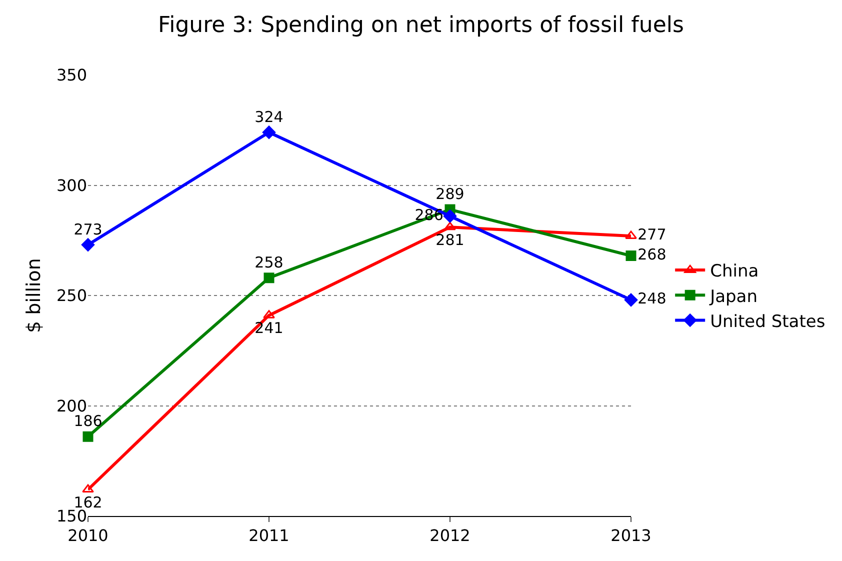  What do you see at coordinates (34, 295) in the screenshot?
I see `y-axis-title: $ billion` at bounding box center [34, 295].